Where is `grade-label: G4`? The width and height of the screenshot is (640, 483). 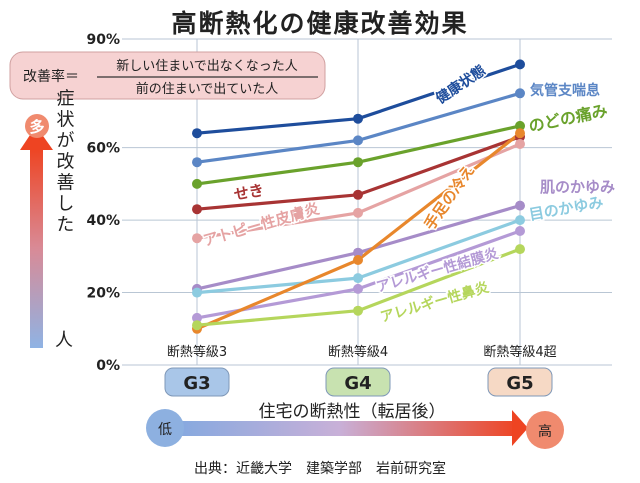
grade-label: G4 is located at coordinates (357, 383).